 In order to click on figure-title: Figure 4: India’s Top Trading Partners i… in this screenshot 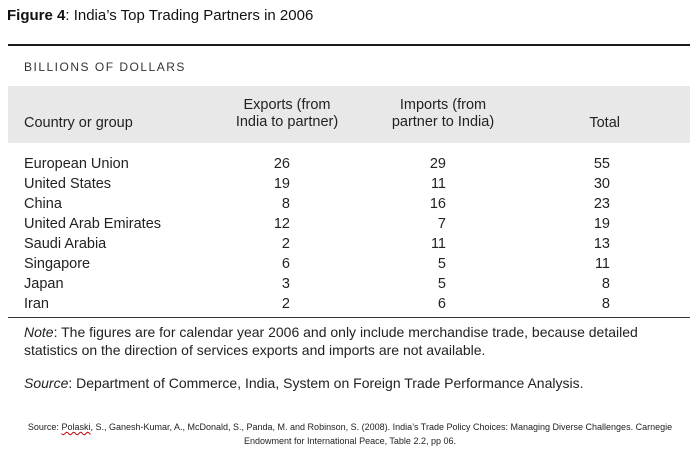, I will do `click(160, 15)`.